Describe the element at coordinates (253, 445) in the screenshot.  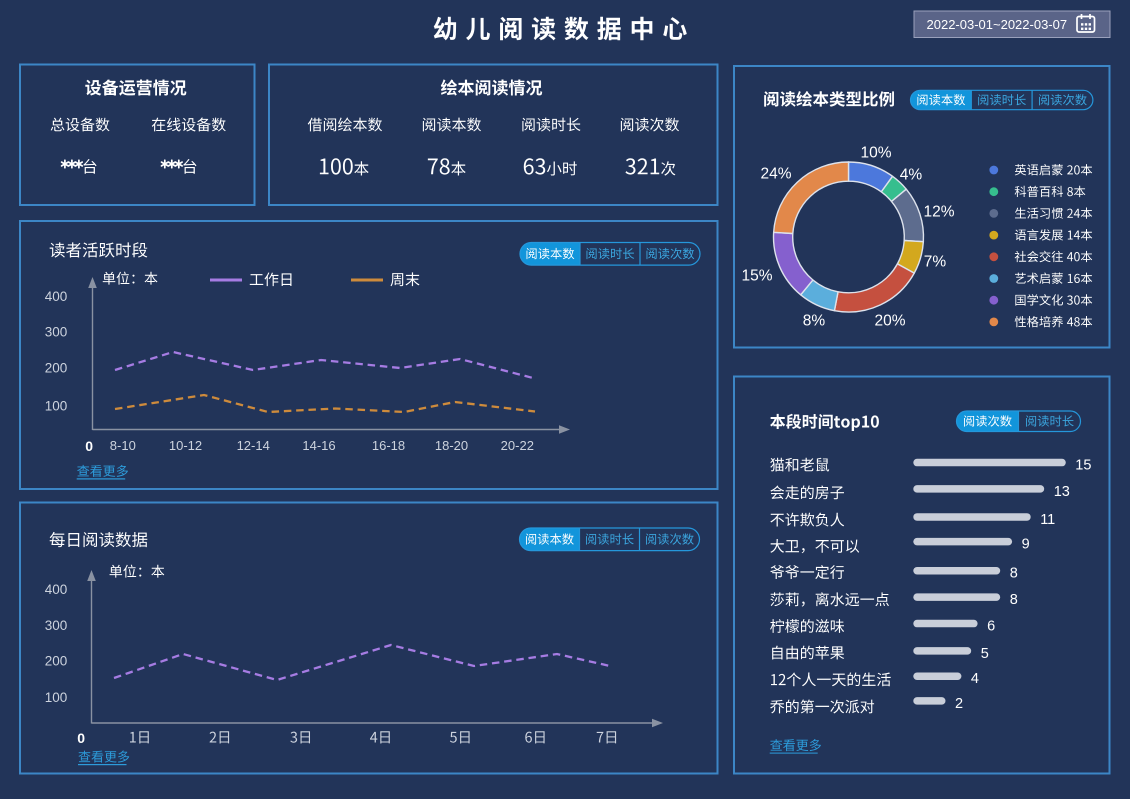
I see `svg-text: 12-14` at that location.